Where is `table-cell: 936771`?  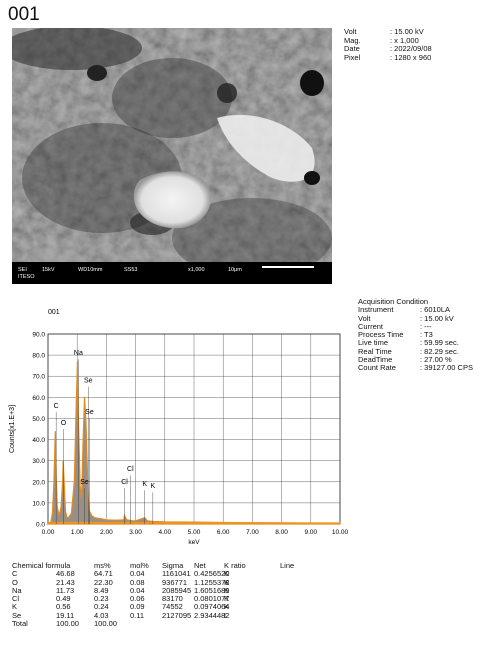 table-cell: 936771 is located at coordinates (175, 582).